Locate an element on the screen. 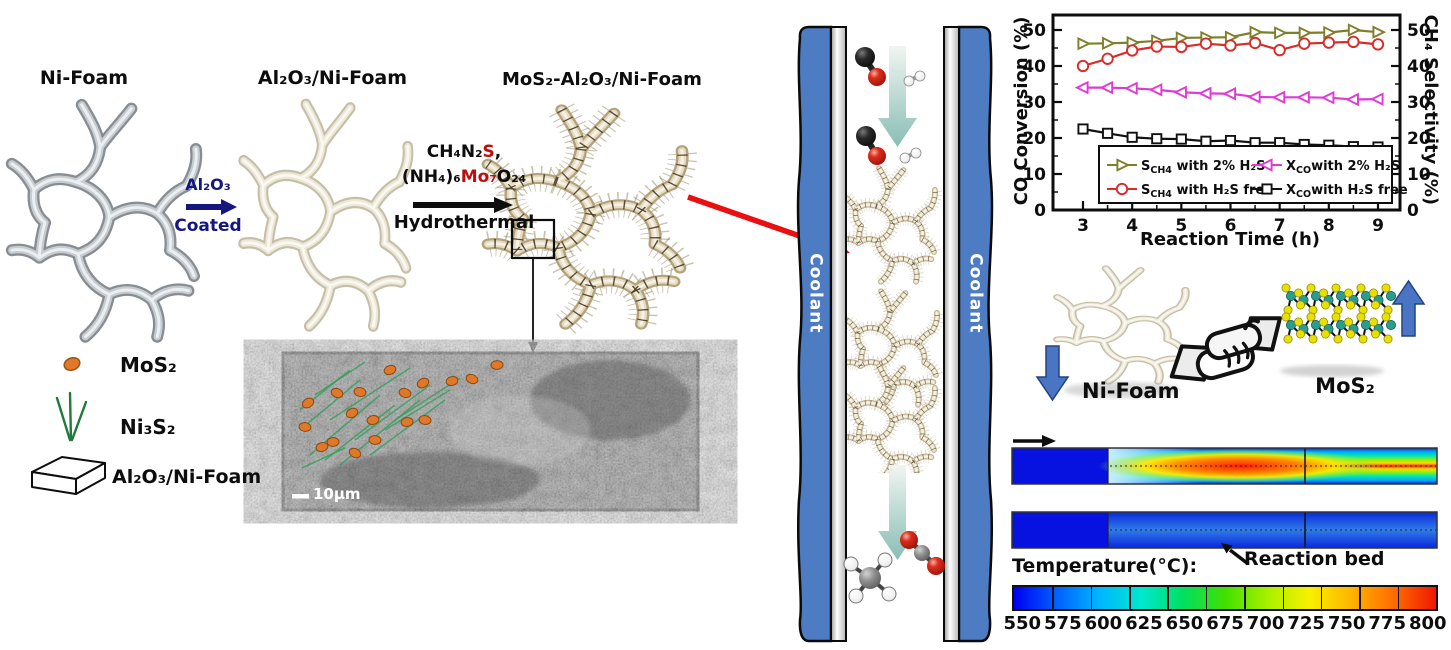 The height and width of the screenshot is (650, 1451). synergy-left-label: Ni-Foam is located at coordinates (1131, 391).